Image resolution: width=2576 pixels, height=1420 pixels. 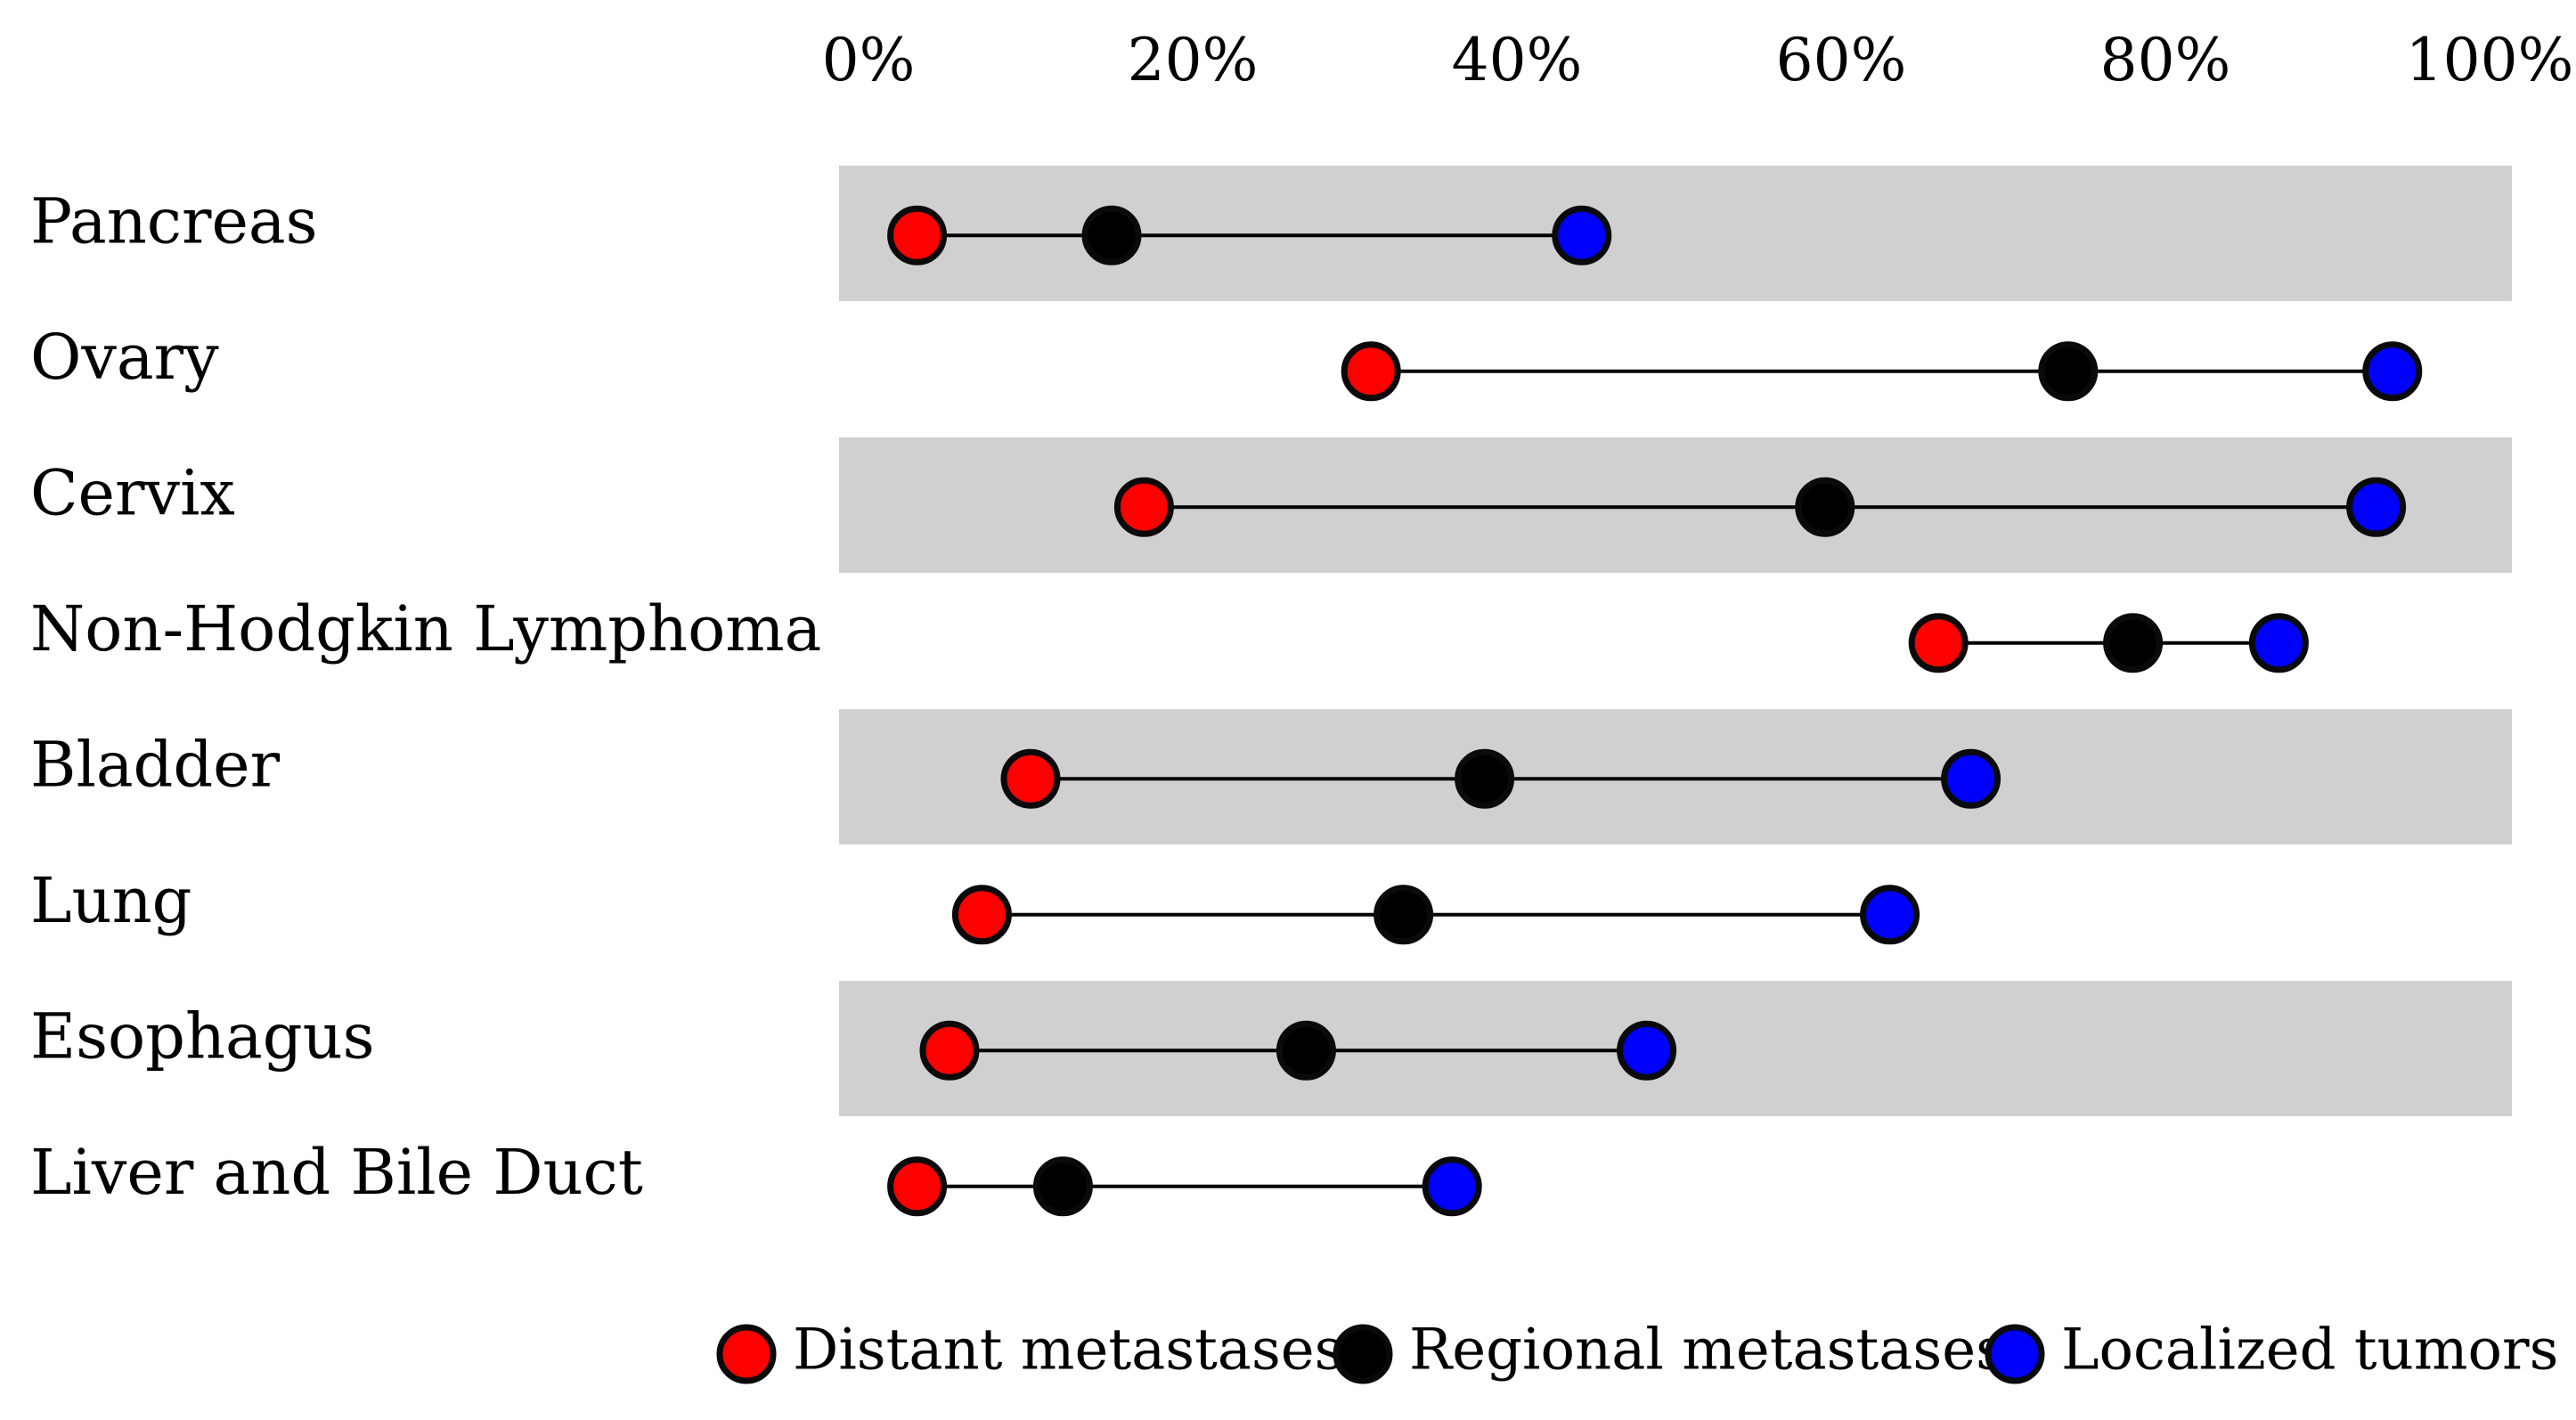 I want to click on point-regional-metastases-esophagus, so click(x=1306, y=1050).